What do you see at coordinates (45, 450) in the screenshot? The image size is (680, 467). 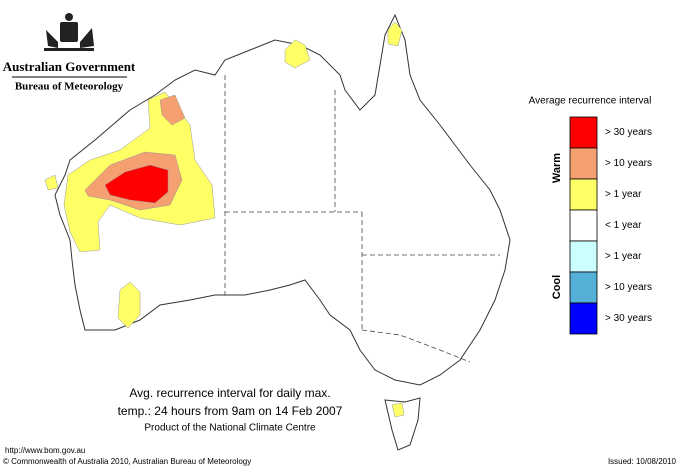 I see `footer-url: http://www.bom.gov.au` at bounding box center [45, 450].